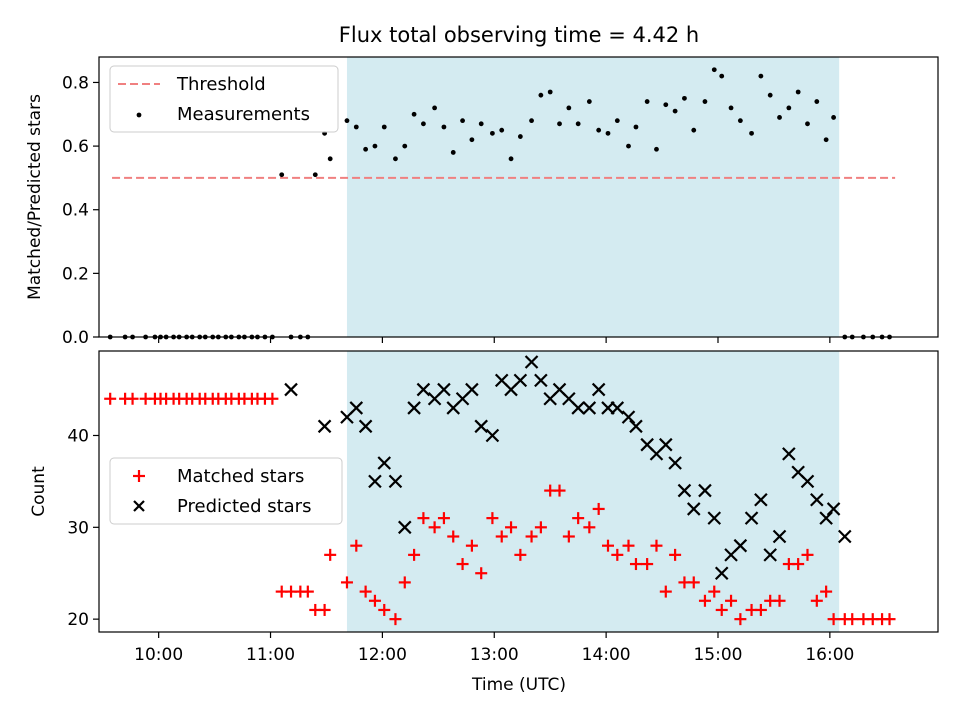 The image size is (960, 720). I want to click on bottom-y-axis-label: Count, so click(39, 491).